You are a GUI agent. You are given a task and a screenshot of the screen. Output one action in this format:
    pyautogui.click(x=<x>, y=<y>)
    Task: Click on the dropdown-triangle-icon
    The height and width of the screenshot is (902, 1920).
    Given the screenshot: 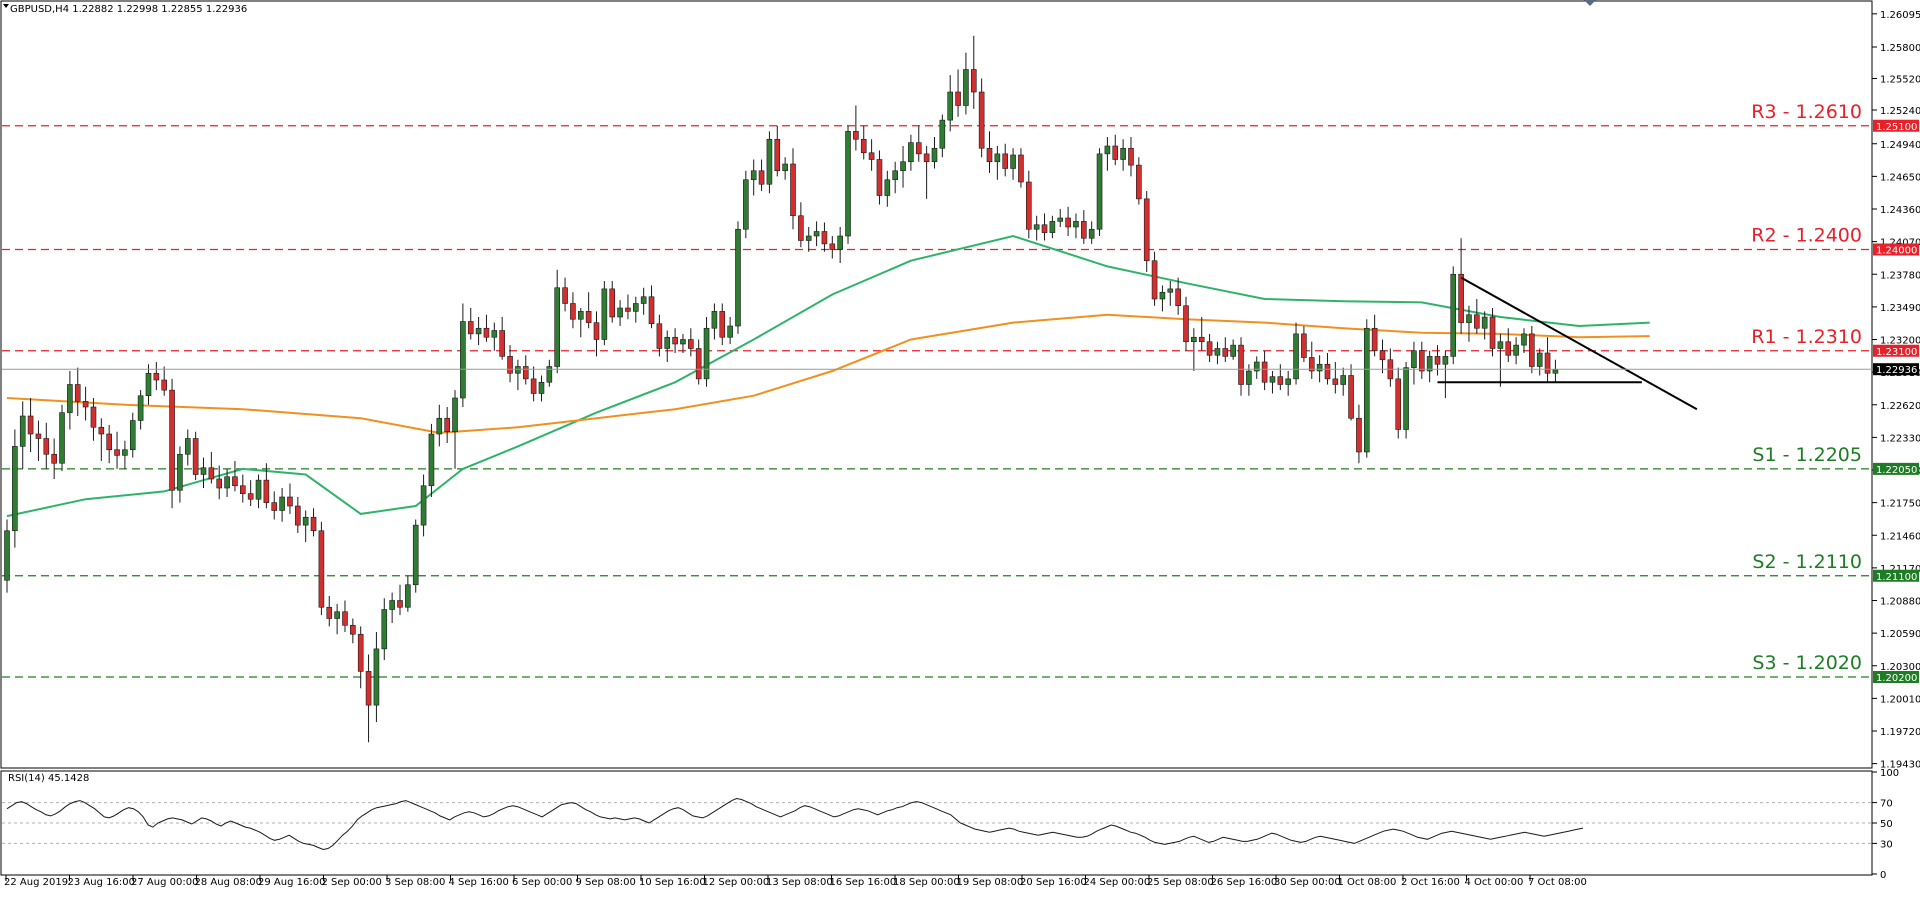 What is the action you would take?
    pyautogui.click(x=6, y=6)
    